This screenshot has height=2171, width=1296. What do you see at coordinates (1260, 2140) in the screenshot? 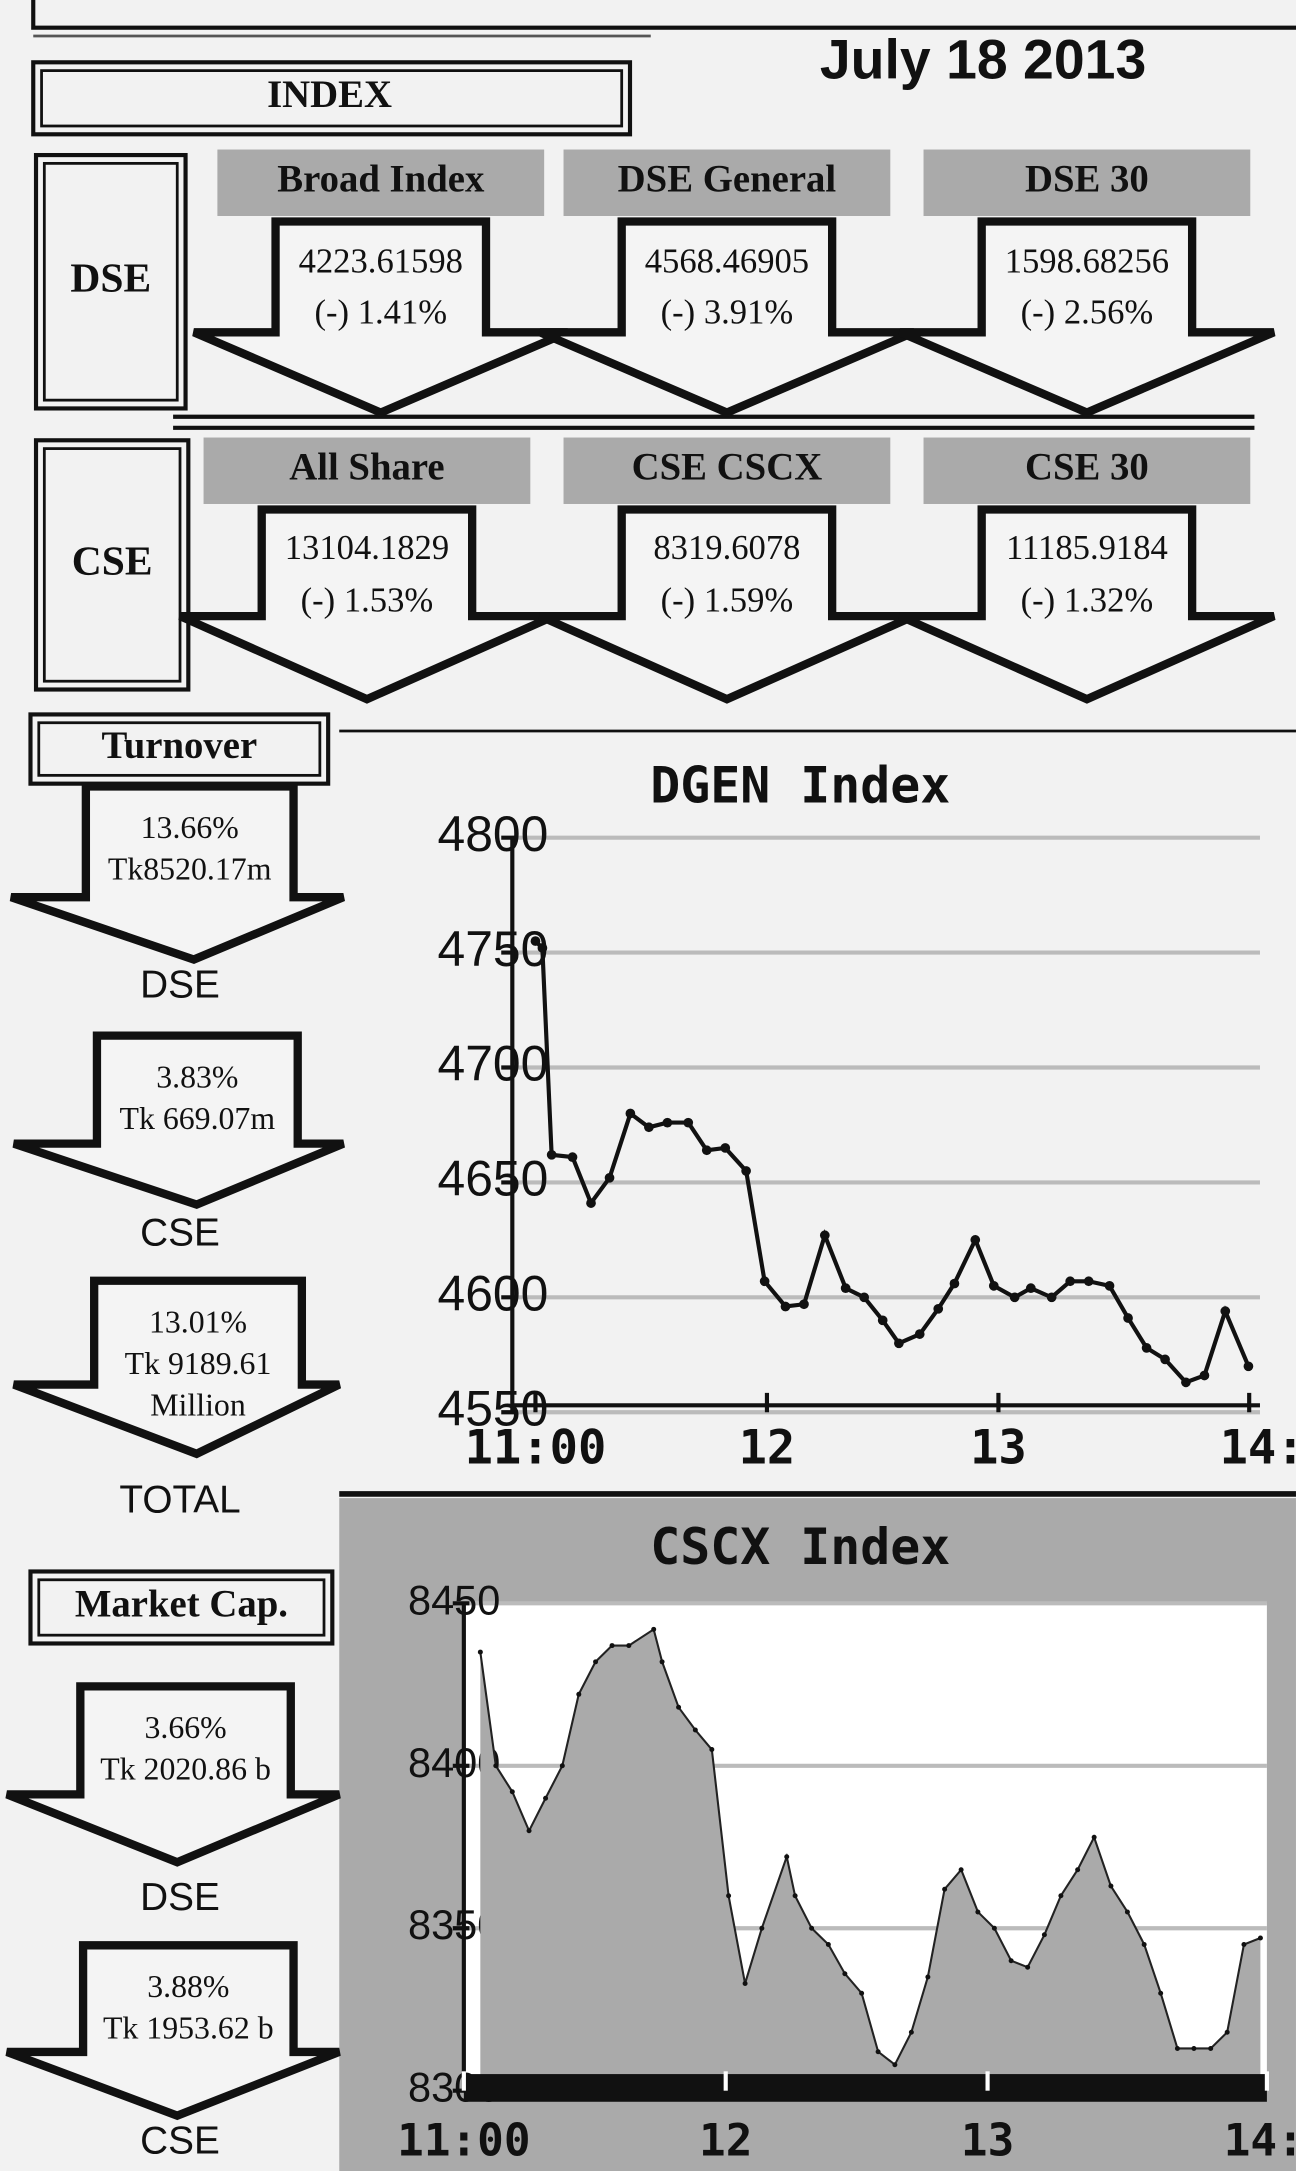
I see `x-tick-label: 14:04` at bounding box center [1260, 2140].